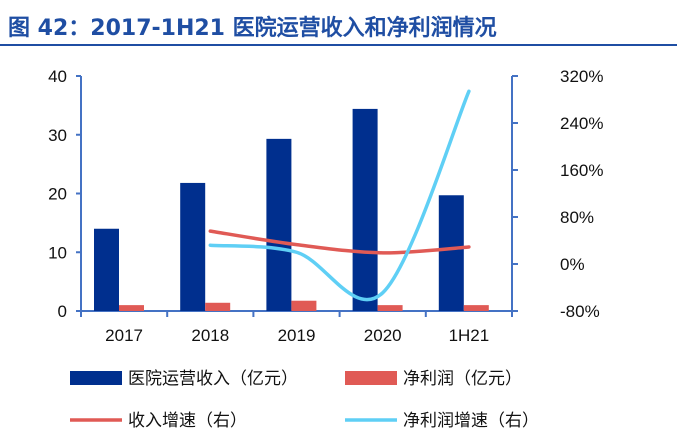 The height and width of the screenshot is (444, 677). What do you see at coordinates (57, 252) in the screenshot?
I see `left-tick-label: 10` at bounding box center [57, 252].